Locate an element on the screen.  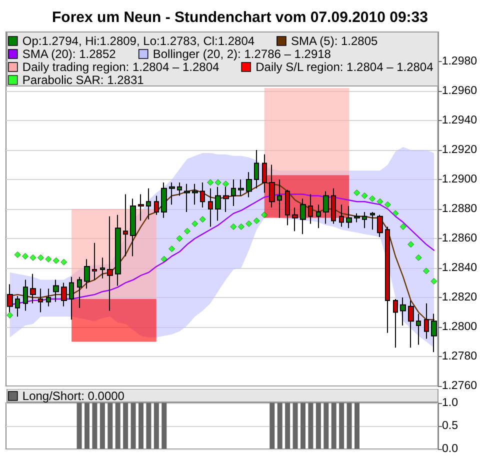
legend-label: Op:1.2794, Hi:1.2809, Lo:1.2783, Cl:1.2804 is located at coordinates (138, 41).